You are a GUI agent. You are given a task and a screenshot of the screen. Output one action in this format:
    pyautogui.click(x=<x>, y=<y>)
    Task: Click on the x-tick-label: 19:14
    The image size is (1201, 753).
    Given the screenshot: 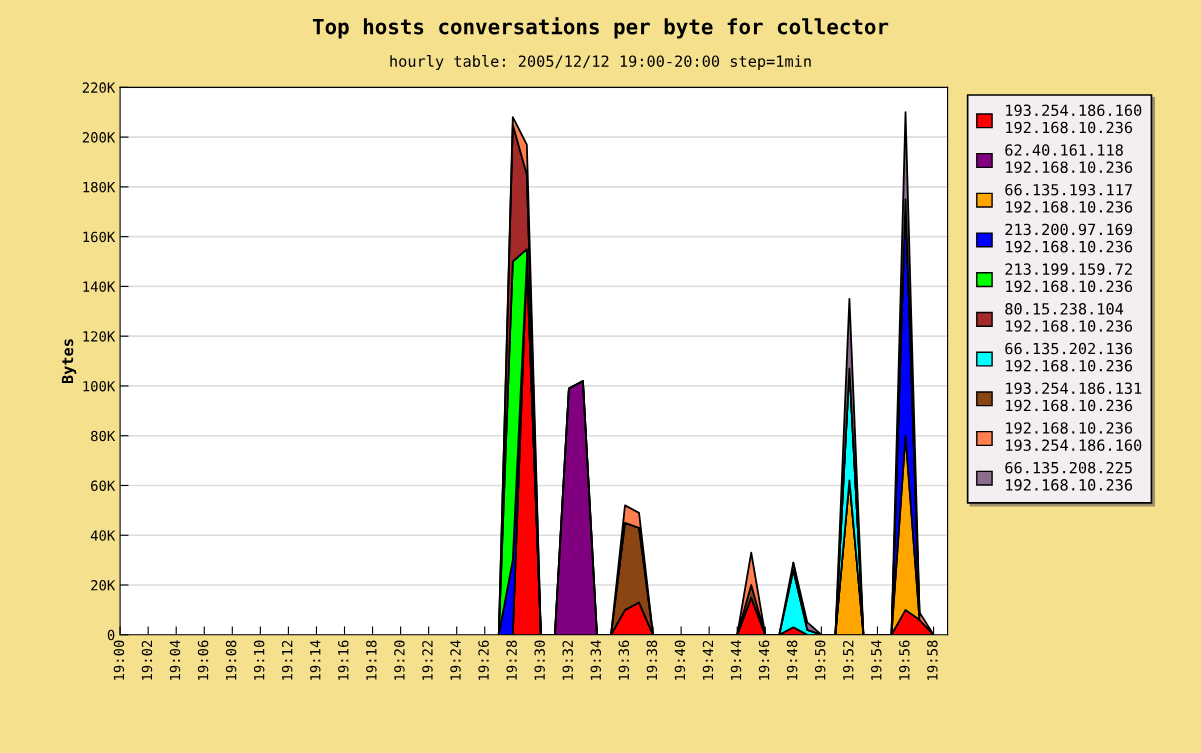 What is the action you would take?
    pyautogui.click(x=315, y=660)
    